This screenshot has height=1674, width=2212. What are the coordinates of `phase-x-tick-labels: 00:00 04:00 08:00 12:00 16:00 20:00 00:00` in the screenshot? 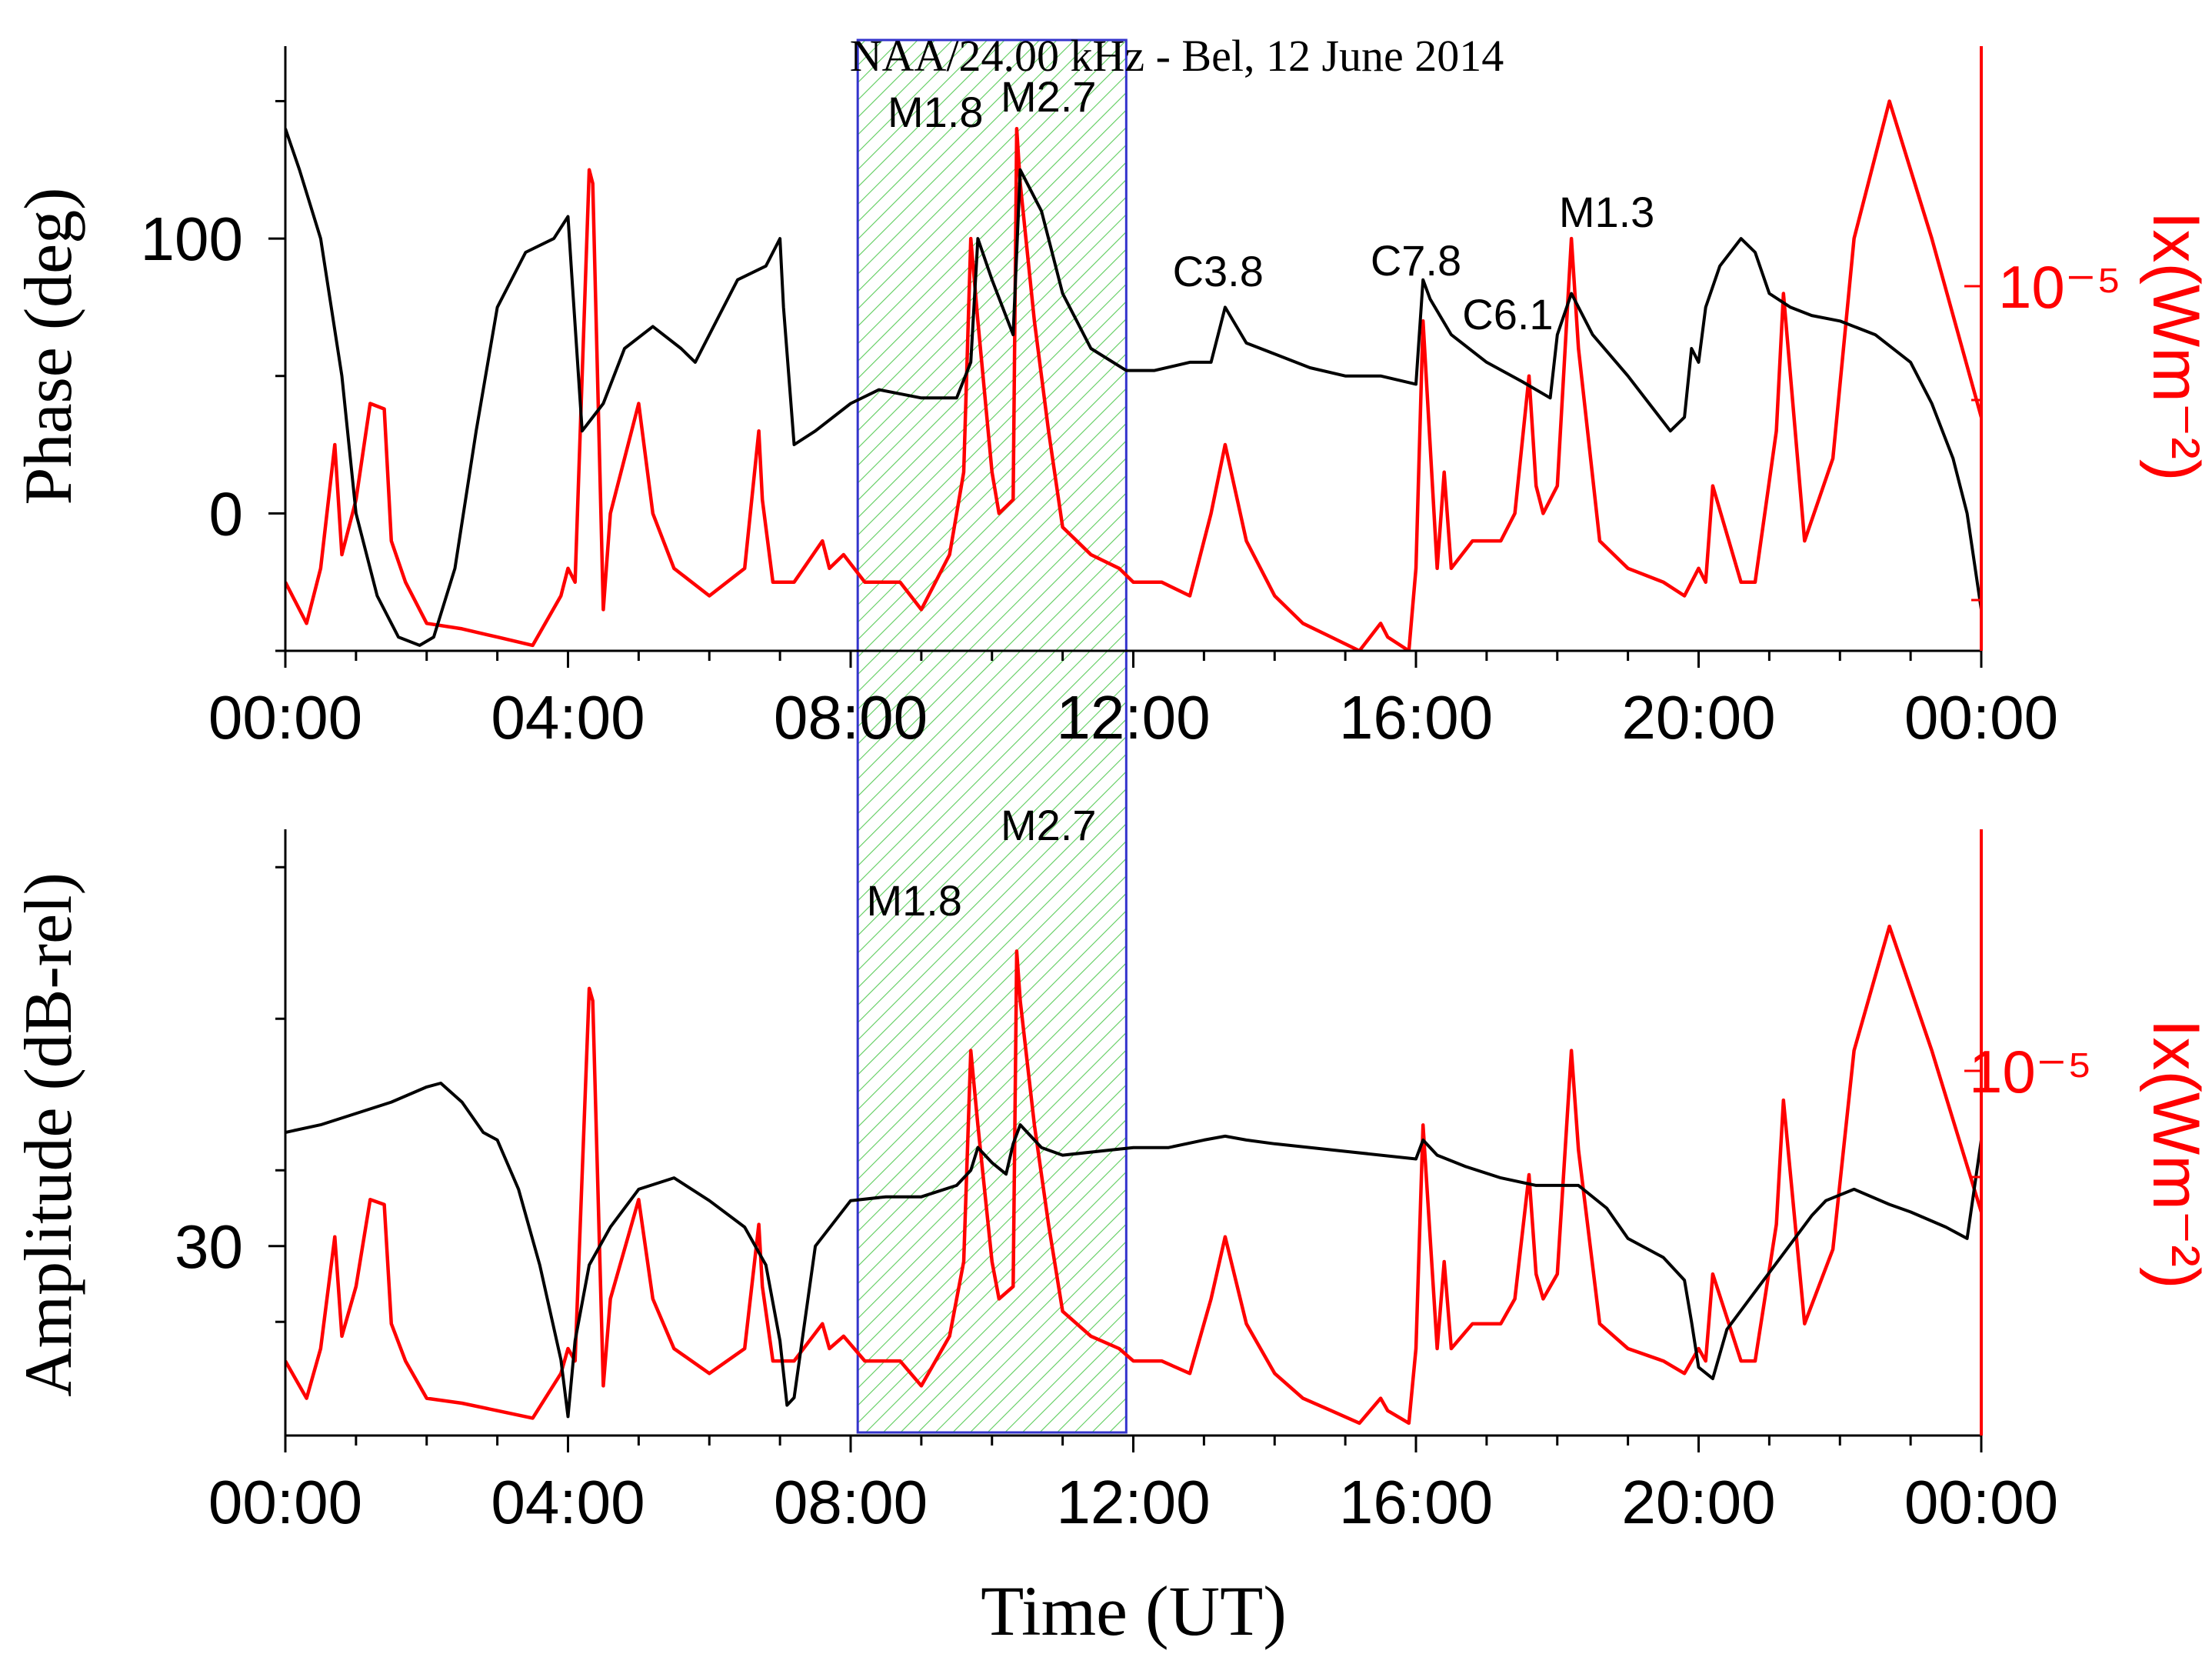 It's located at (1133, 717).